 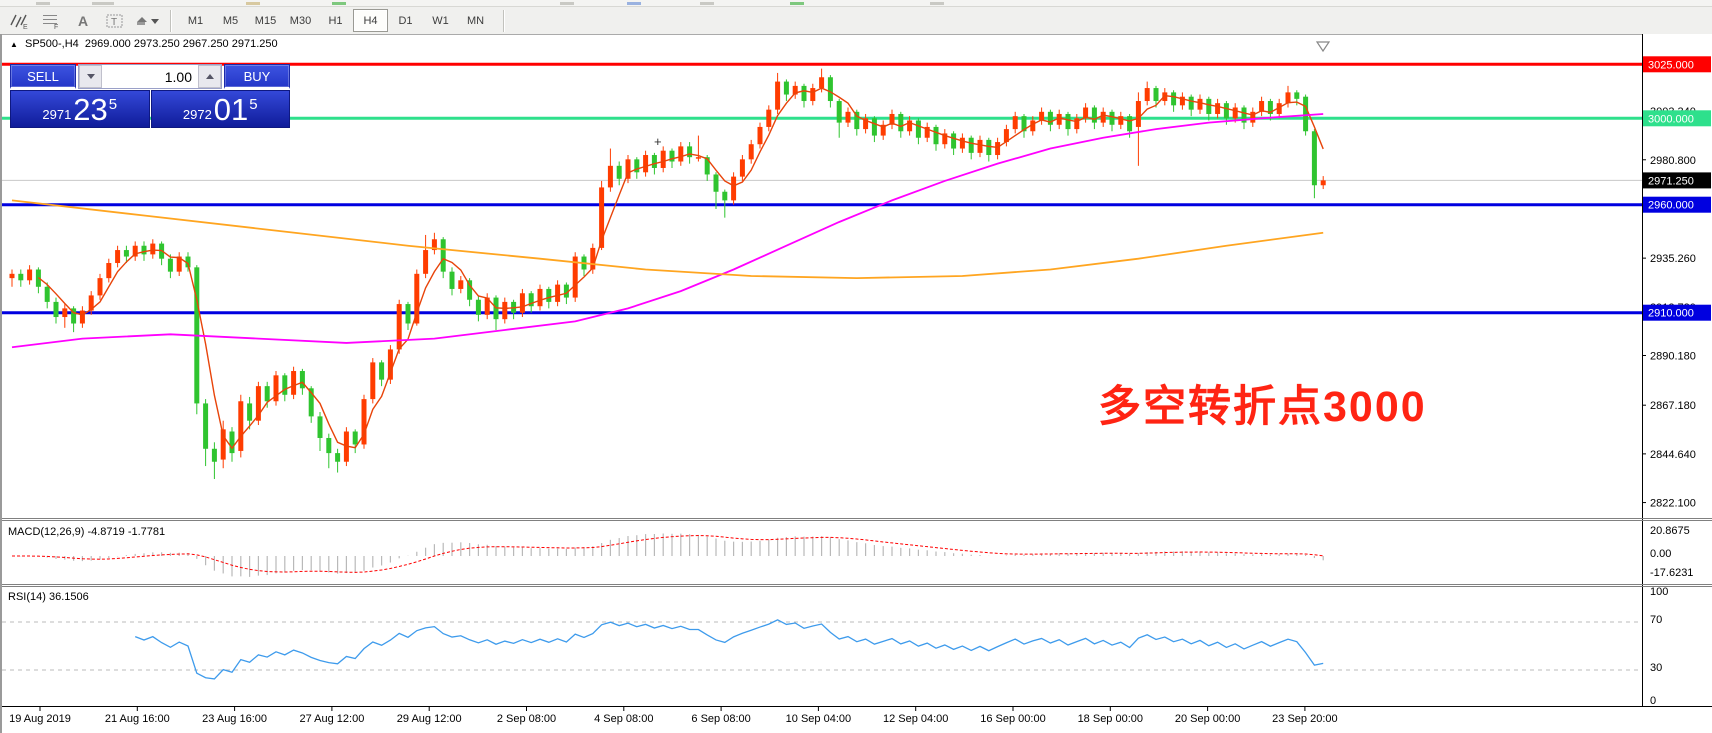 What do you see at coordinates (818, 719) in the screenshot?
I see `time-label: 10 Sep 04:00` at bounding box center [818, 719].